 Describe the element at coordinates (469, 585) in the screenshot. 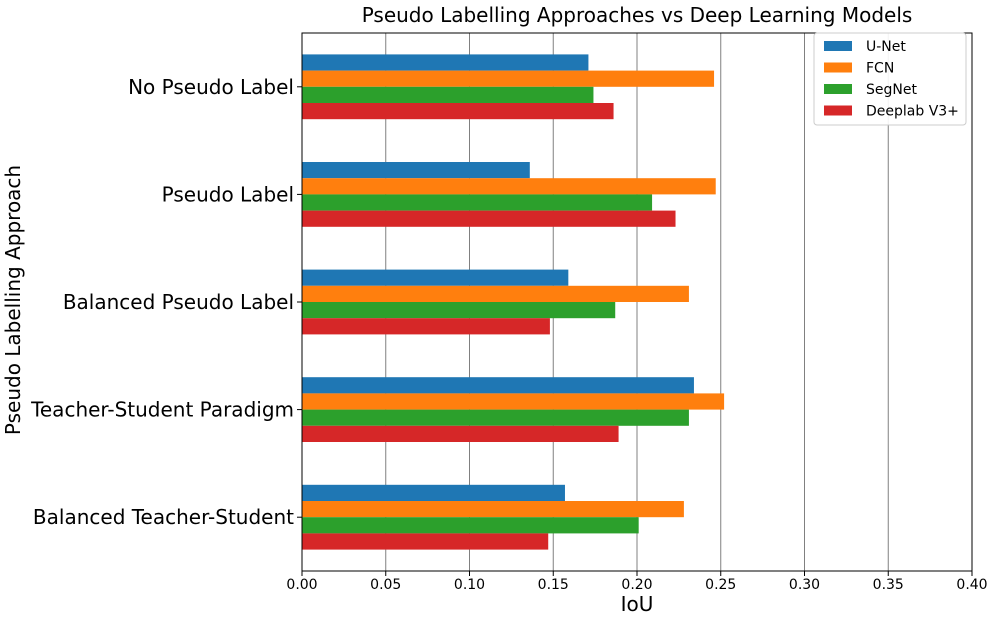

I see `x-tick-label: 0.10` at that location.